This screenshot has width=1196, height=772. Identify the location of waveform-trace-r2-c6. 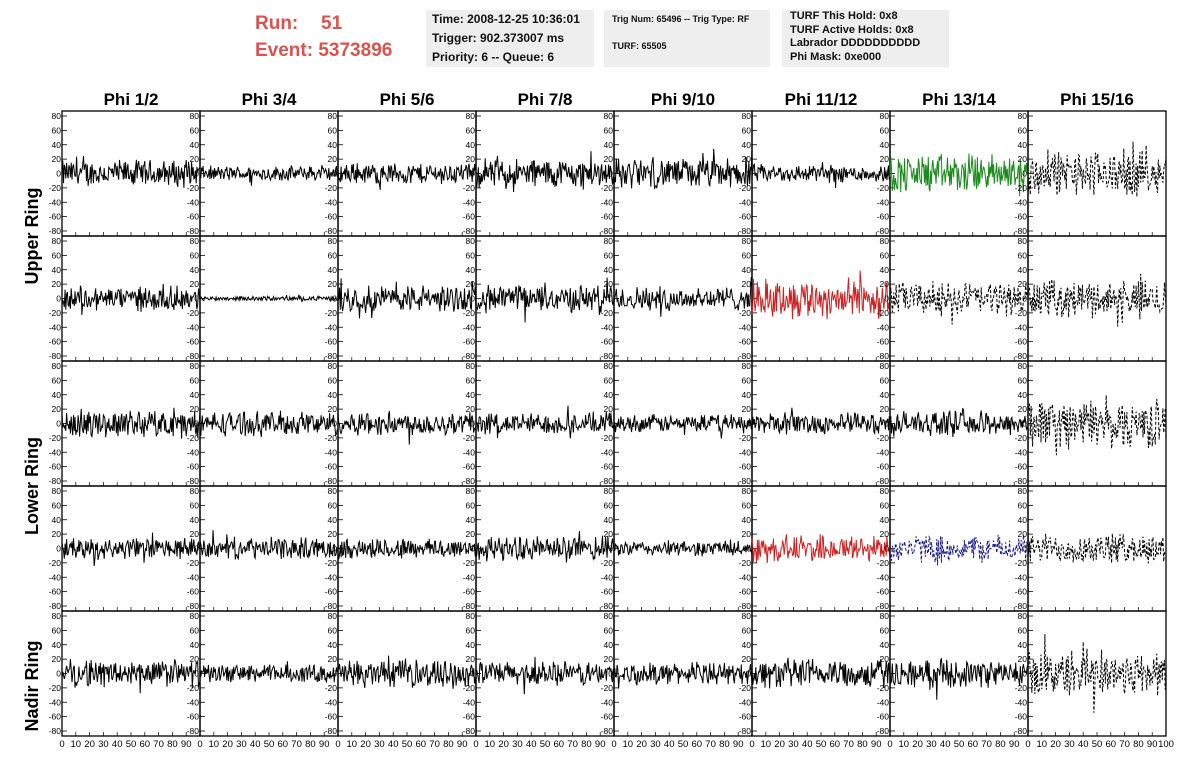
(821, 295).